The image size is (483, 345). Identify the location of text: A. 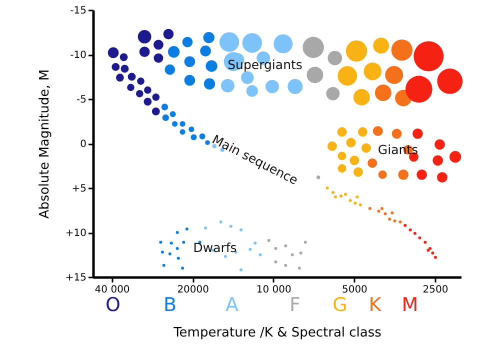
(232, 305).